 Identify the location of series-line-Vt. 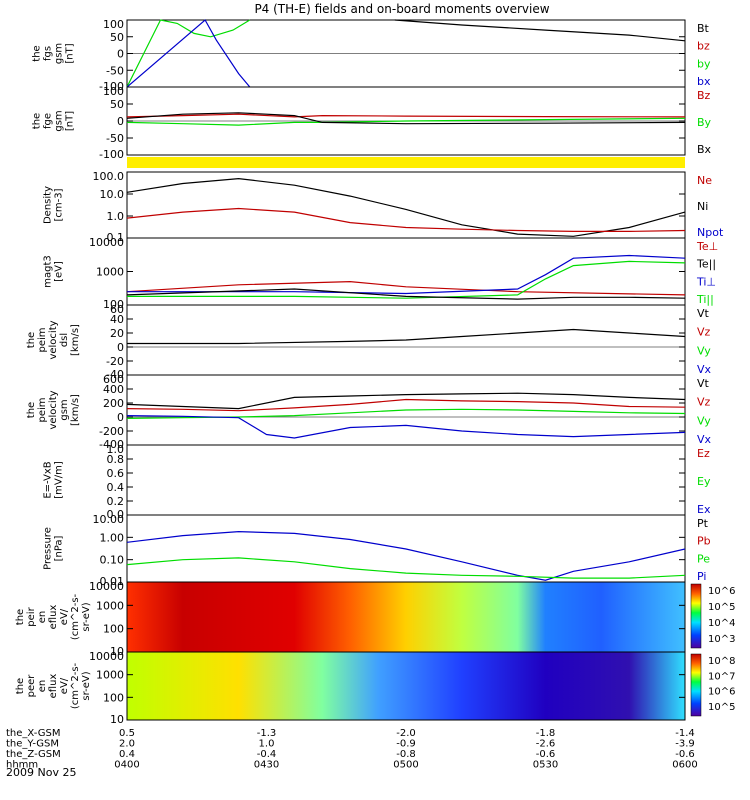
(406, 336).